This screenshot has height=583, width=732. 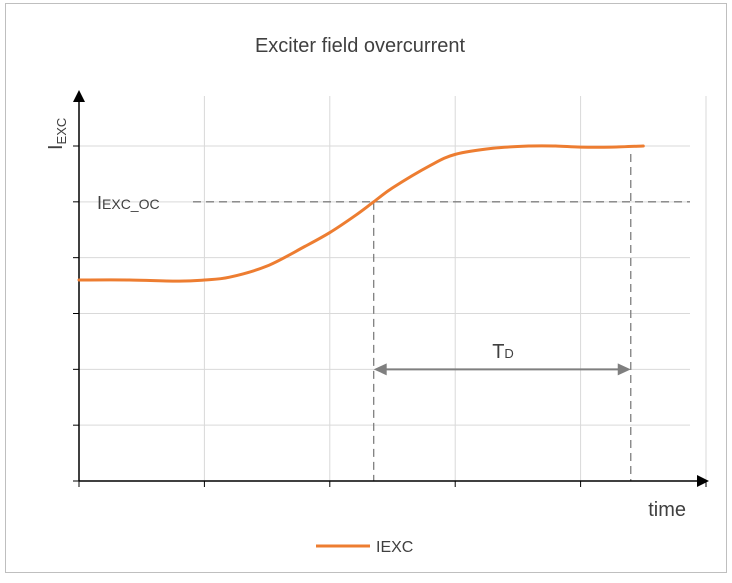 I want to click on delay-label-sub: D, so click(x=508, y=353).